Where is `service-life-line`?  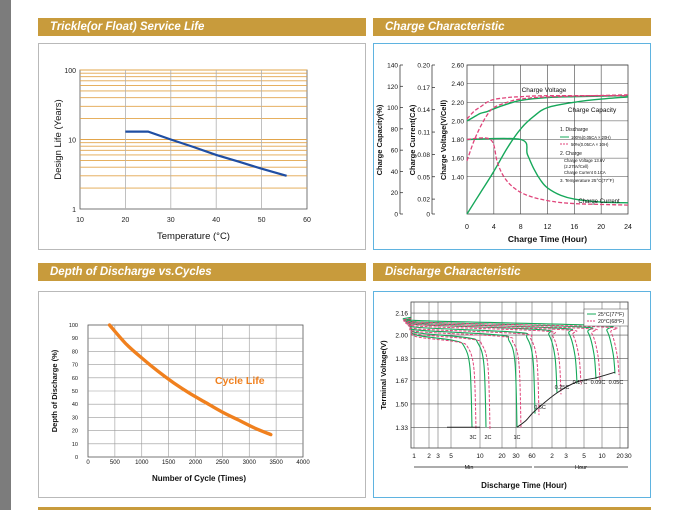
service-life-line is located at coordinates (206, 153).